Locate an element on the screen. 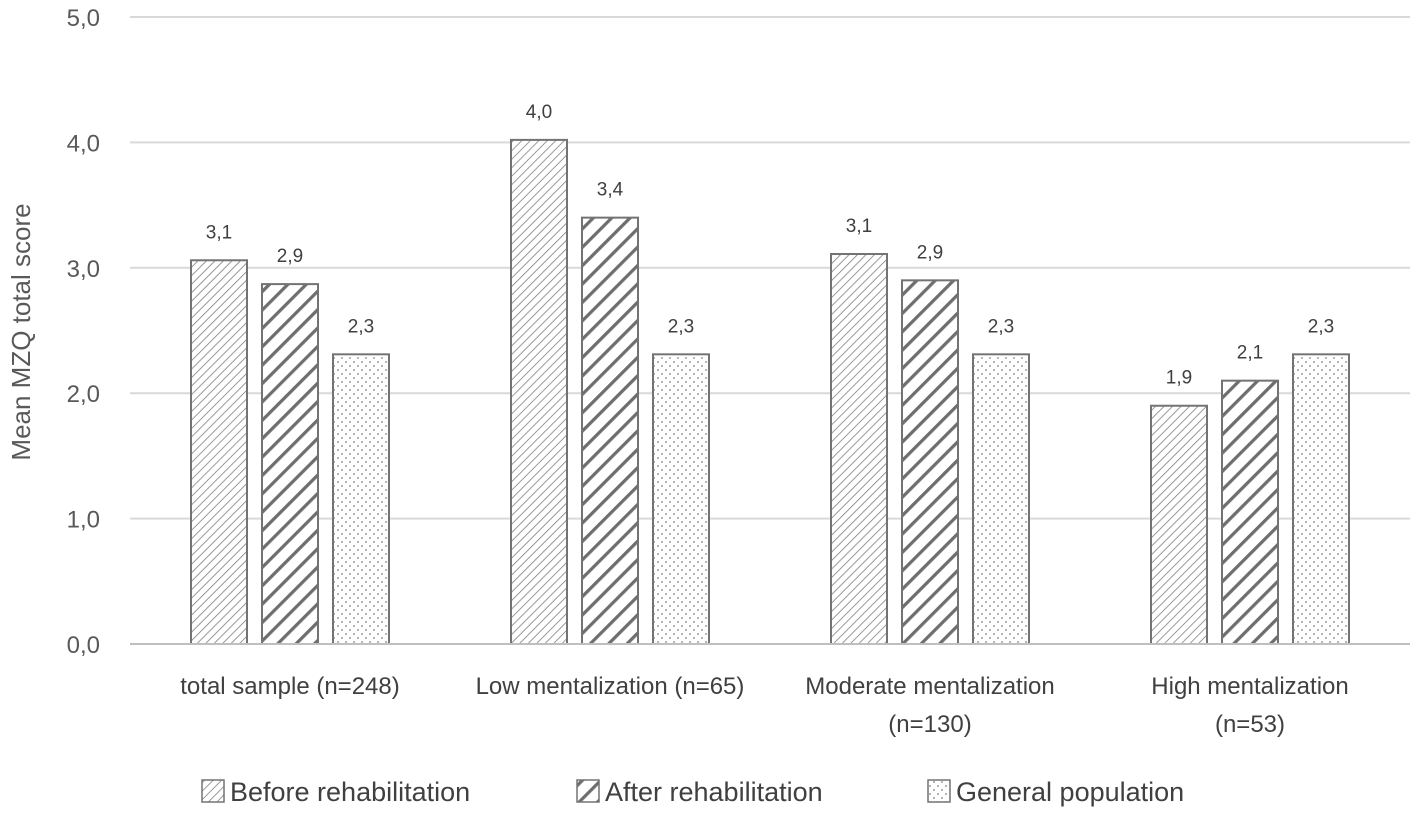 The height and width of the screenshot is (817, 1418). legend-label: Before rehabilitation is located at coordinates (350, 792).